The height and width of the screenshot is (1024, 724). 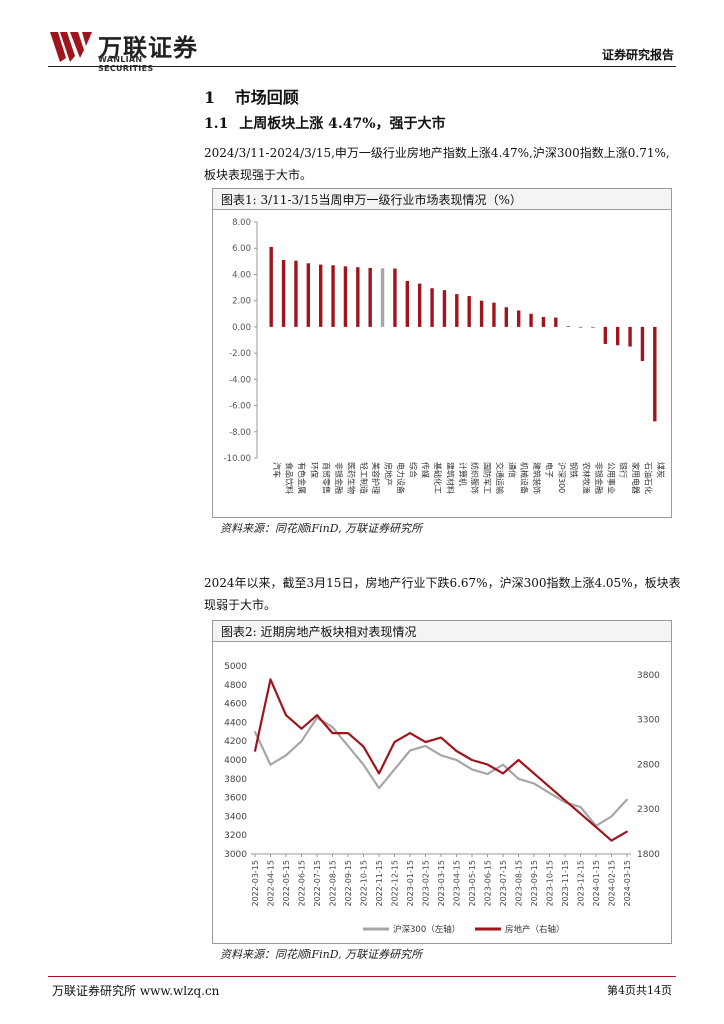 What do you see at coordinates (611, 478) in the screenshot?
I see `x-tick-label: 公用事业` at bounding box center [611, 478].